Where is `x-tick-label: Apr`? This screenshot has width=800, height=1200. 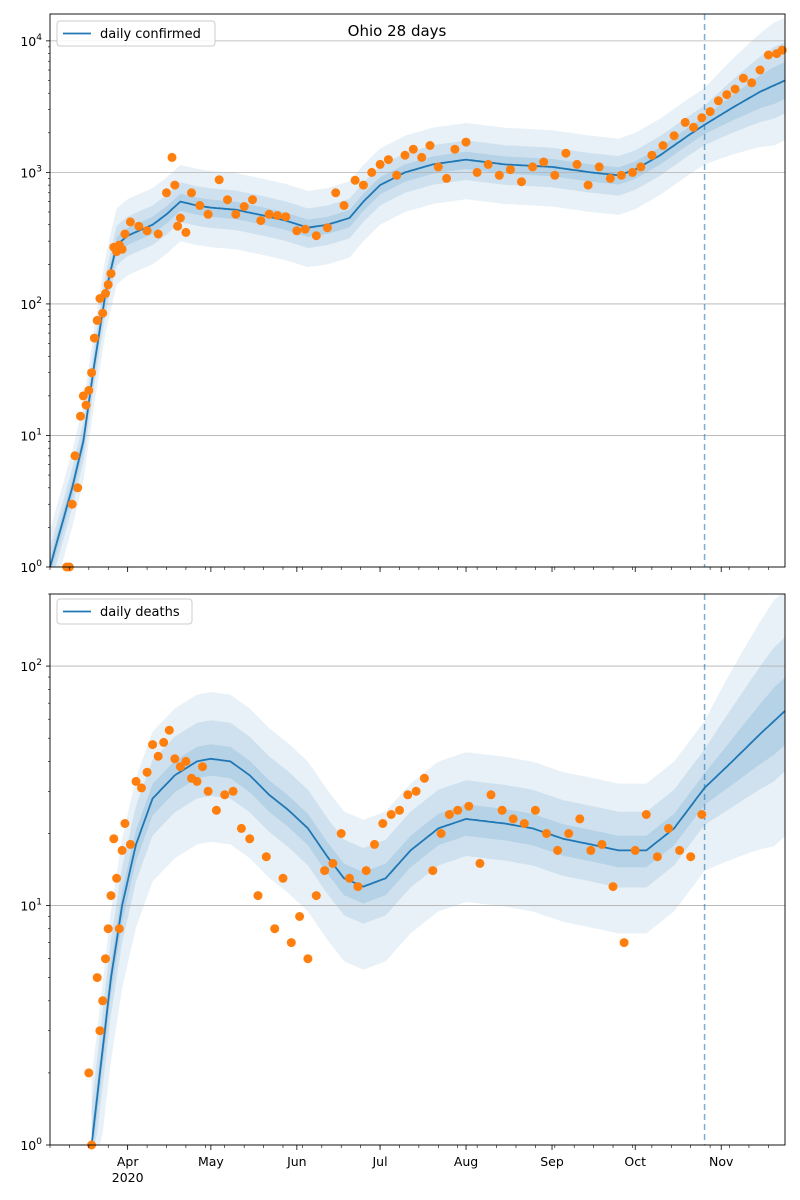
x-tick-label: Apr is located at coordinates (128, 1161).